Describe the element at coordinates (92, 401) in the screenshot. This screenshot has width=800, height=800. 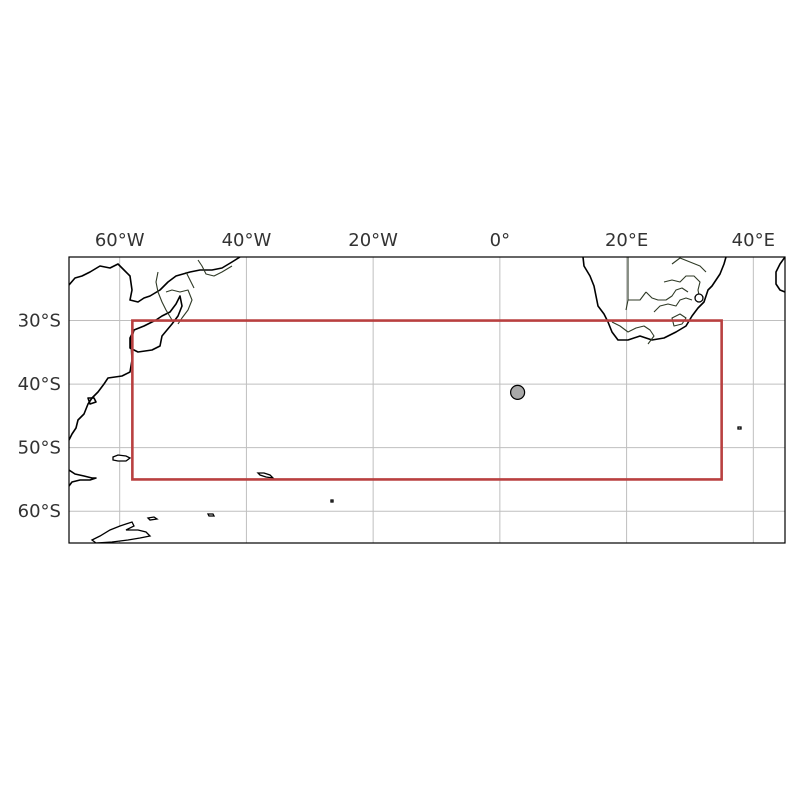
I see `falkland-lakes` at that location.